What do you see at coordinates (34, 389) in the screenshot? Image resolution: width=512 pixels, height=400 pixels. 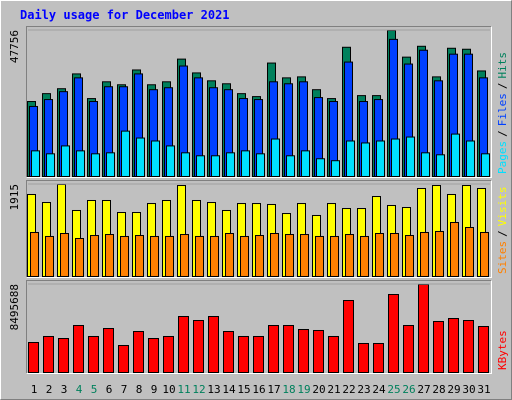 I see `x-tick-label: 1` at bounding box center [34, 389].